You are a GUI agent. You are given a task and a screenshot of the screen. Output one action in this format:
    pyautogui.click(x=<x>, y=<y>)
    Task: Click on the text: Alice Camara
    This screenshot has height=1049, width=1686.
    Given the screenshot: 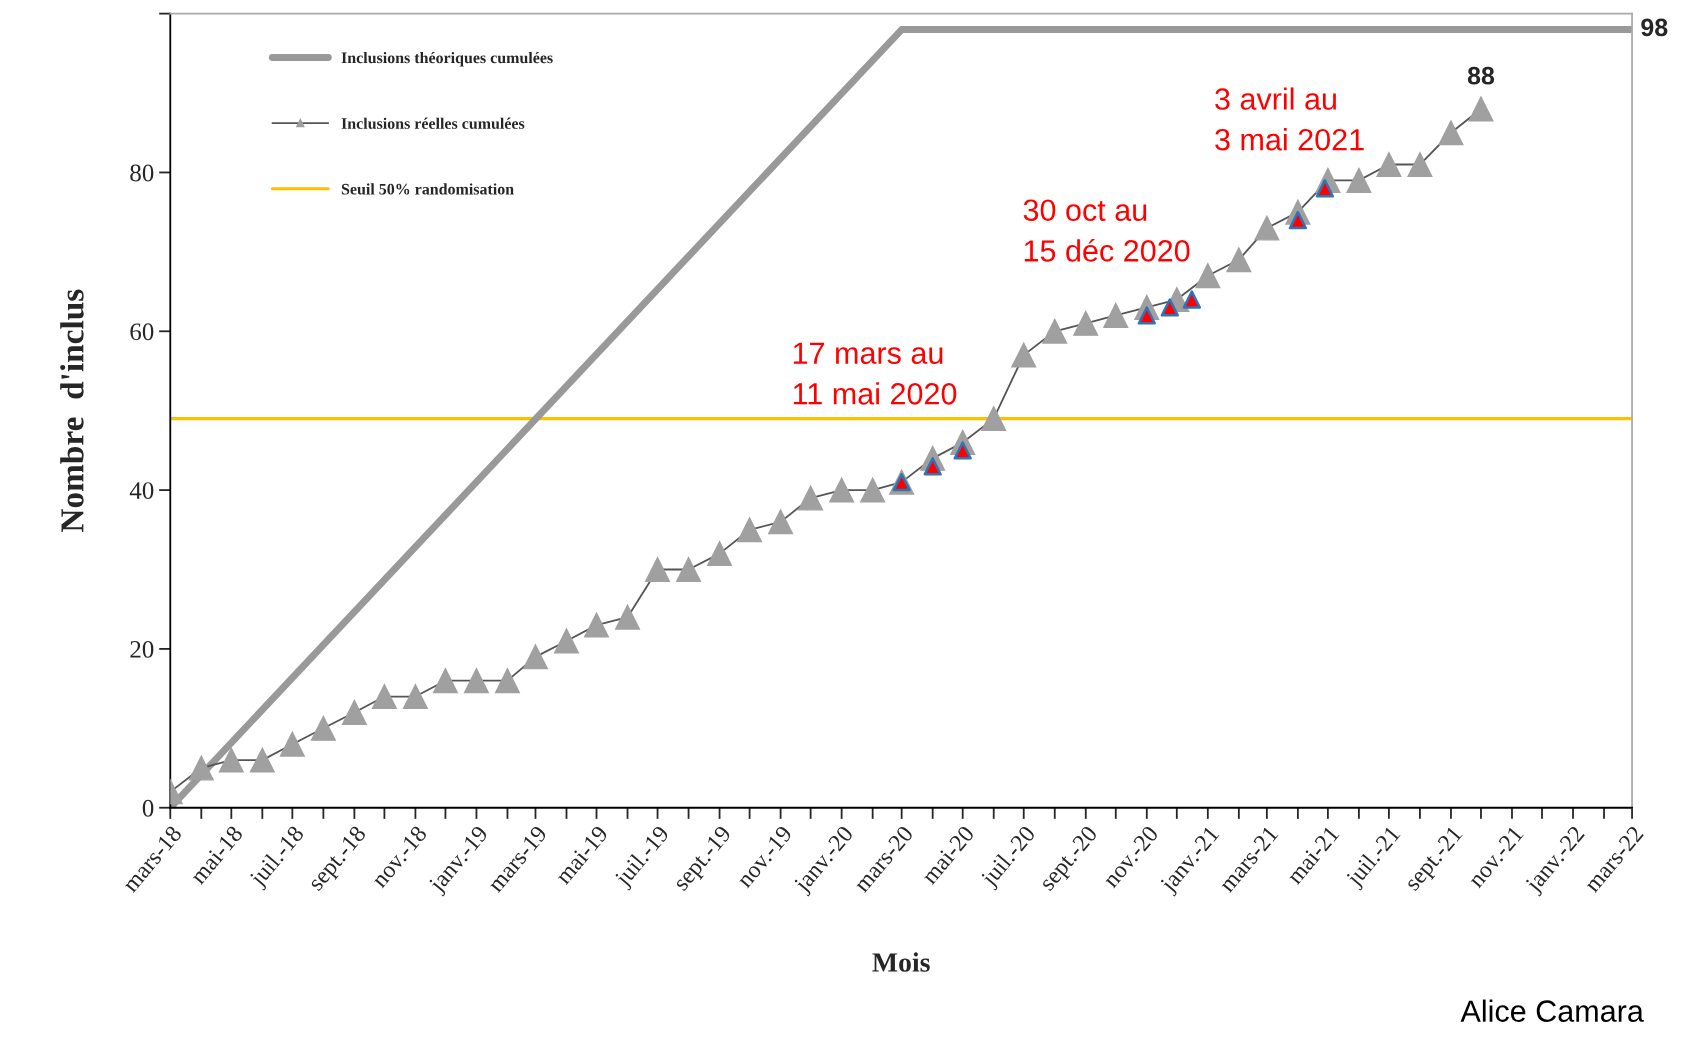 What is the action you would take?
    pyautogui.click(x=1552, y=1010)
    